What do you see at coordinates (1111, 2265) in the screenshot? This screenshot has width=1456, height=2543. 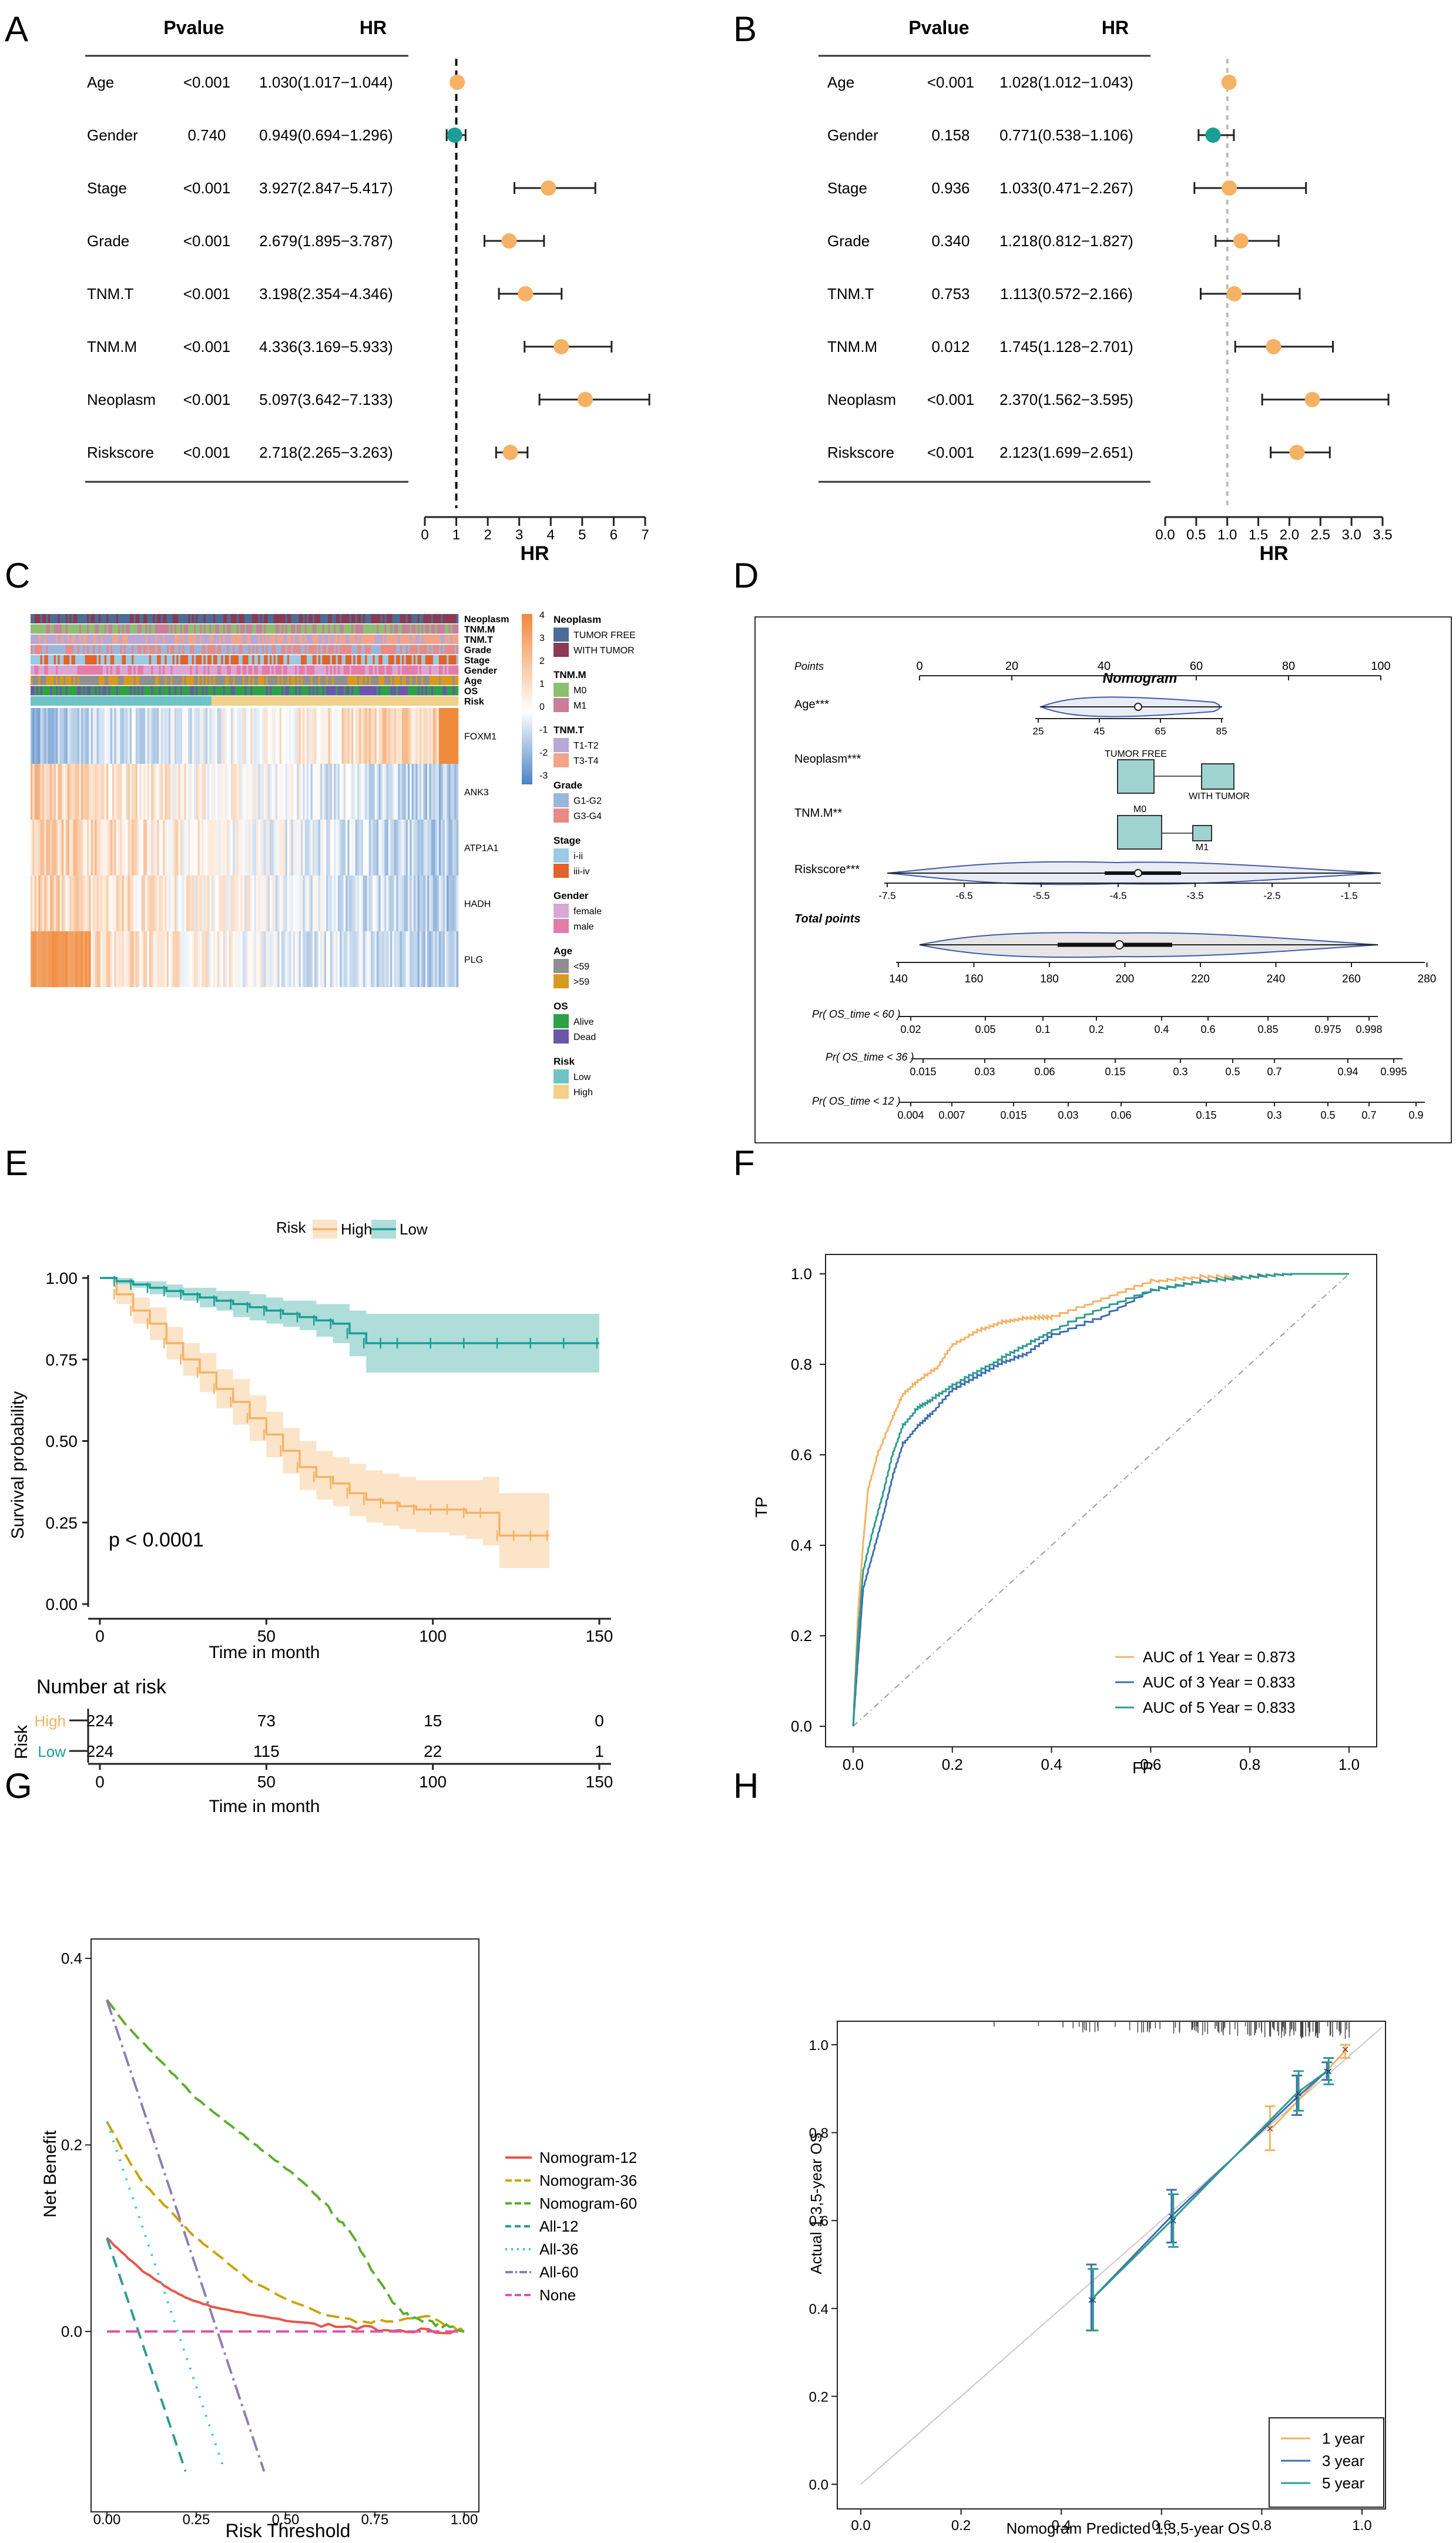 I see `calibration-frame` at bounding box center [1111, 2265].